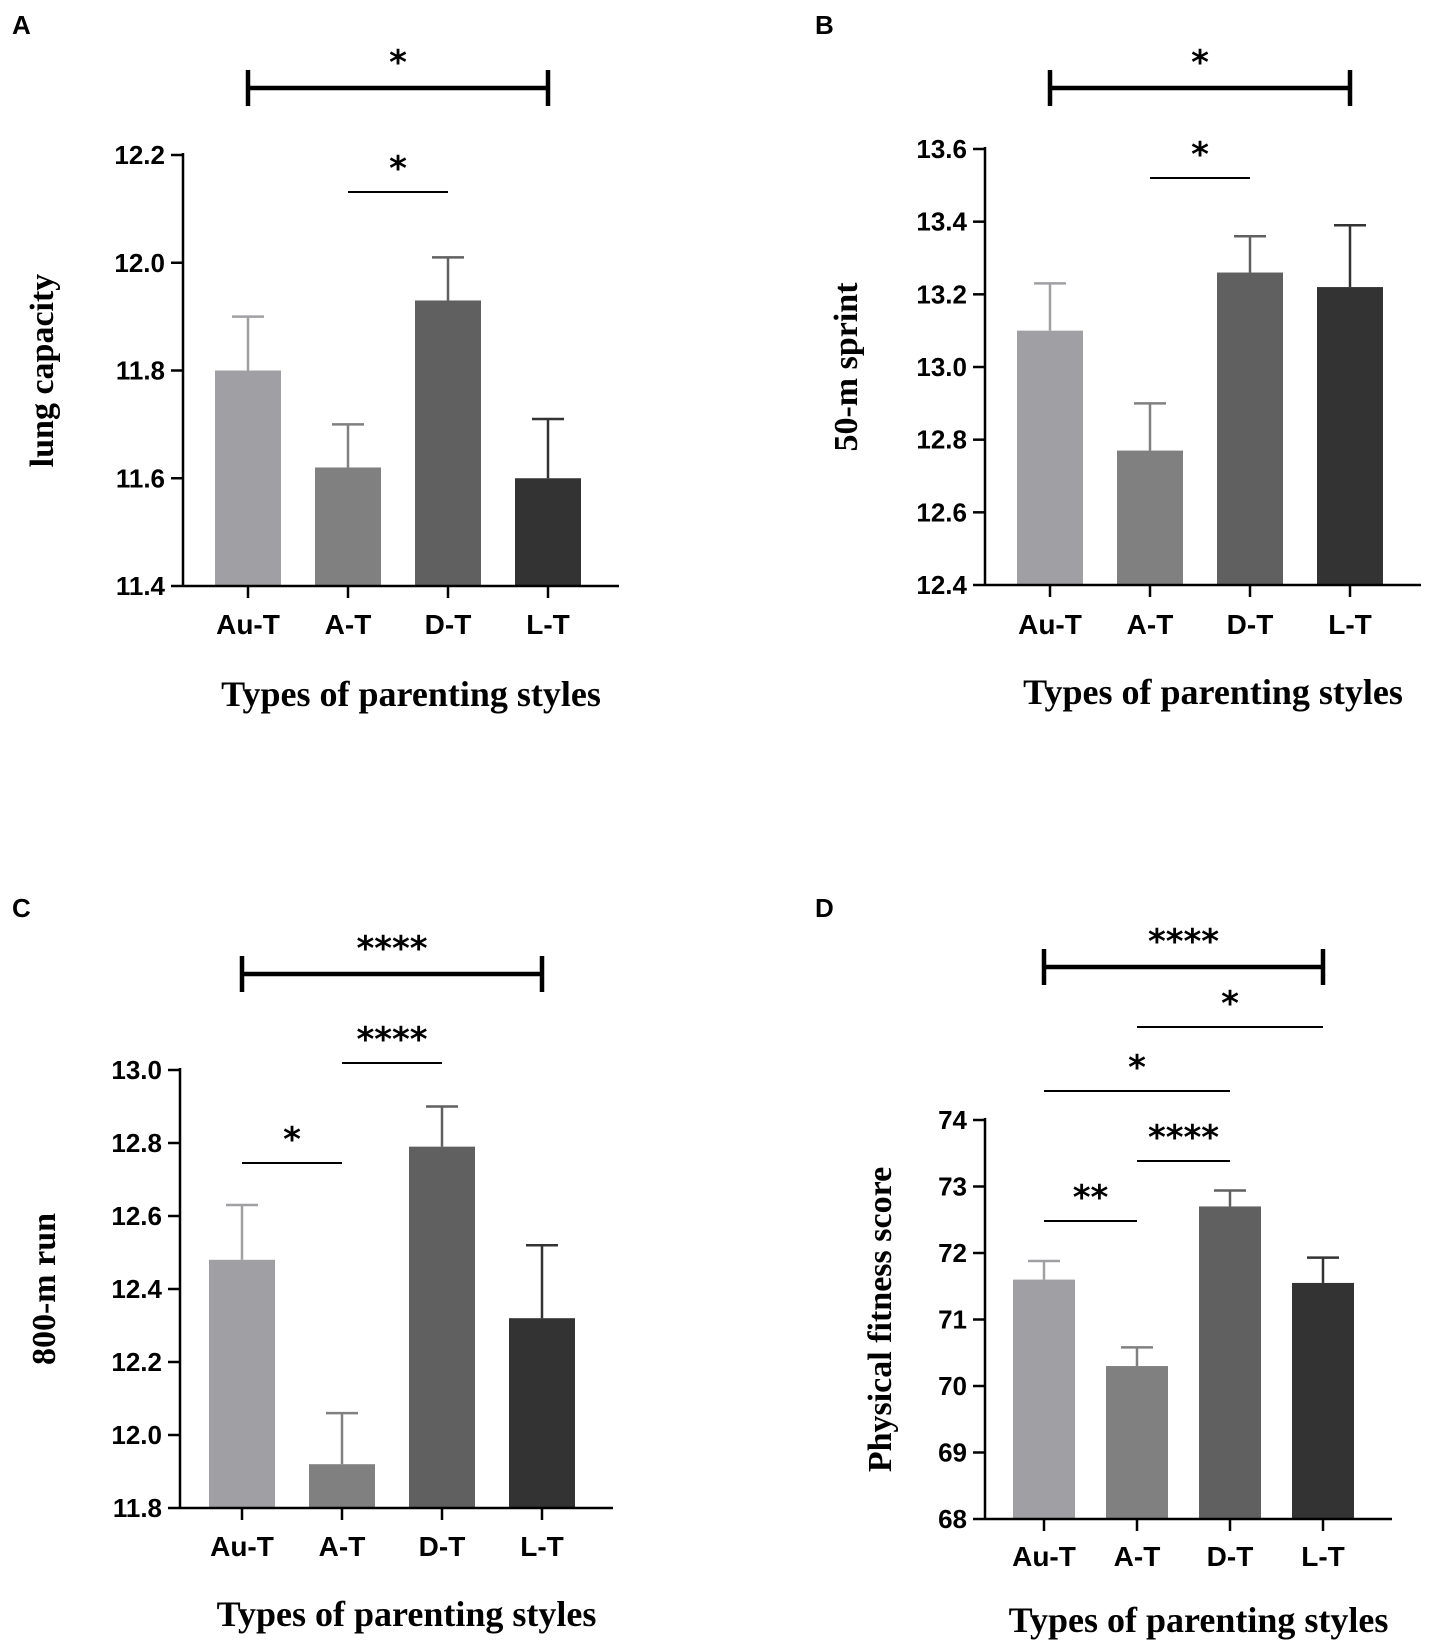  Describe the element at coordinates (941, 222) in the screenshot. I see `y-tick-label: 13.4` at that location.